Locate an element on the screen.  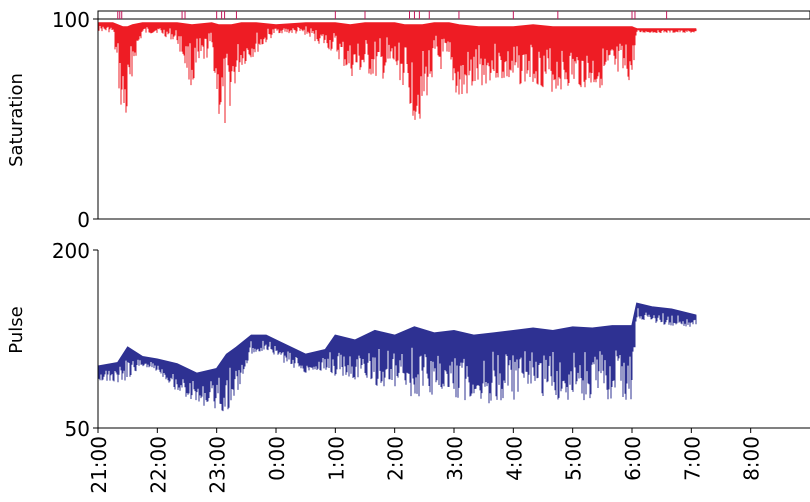
event-markers is located at coordinates (392, 15).